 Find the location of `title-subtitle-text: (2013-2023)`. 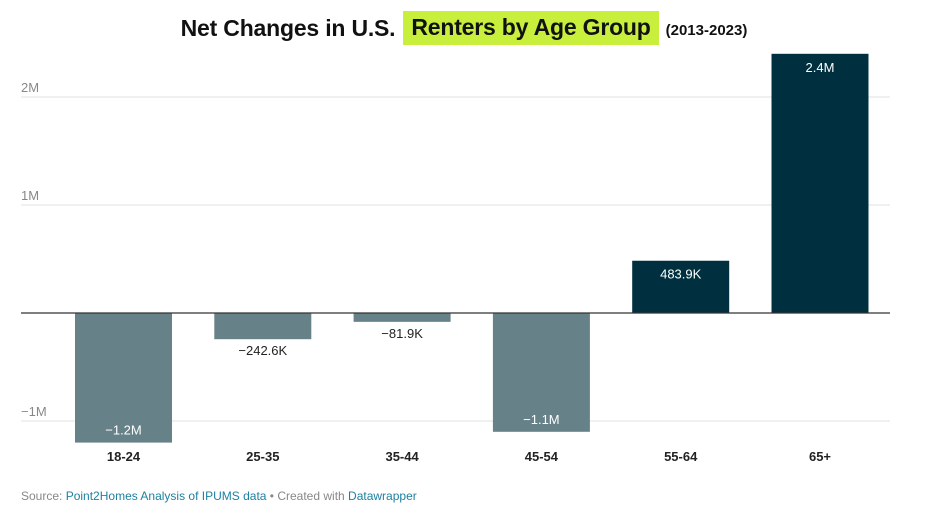

title-subtitle-text: (2013-2023) is located at coordinates (706, 30).